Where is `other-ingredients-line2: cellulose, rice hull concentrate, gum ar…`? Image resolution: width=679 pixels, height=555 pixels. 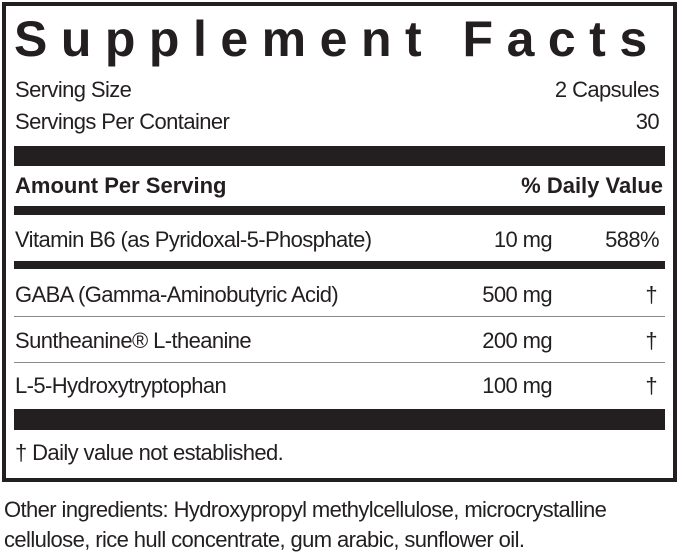 other-ingredients-line2: cellulose, rice hull concentrate, gum ar… is located at coordinates (264, 539).